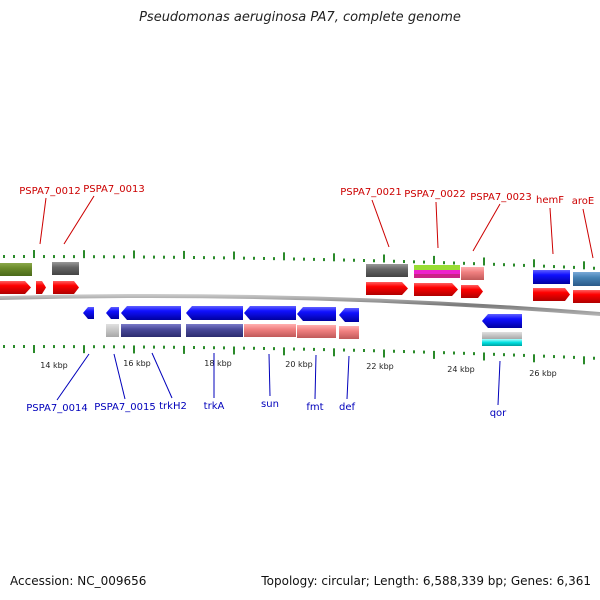 The image size is (600, 600). Describe the element at coordinates (300, 305) in the screenshot. I see `genome-backbone` at that location.